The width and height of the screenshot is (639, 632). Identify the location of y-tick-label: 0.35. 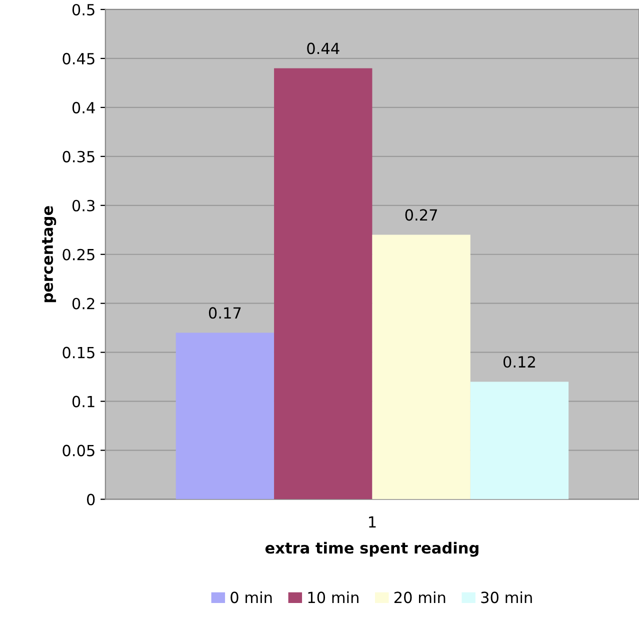
(78, 156).